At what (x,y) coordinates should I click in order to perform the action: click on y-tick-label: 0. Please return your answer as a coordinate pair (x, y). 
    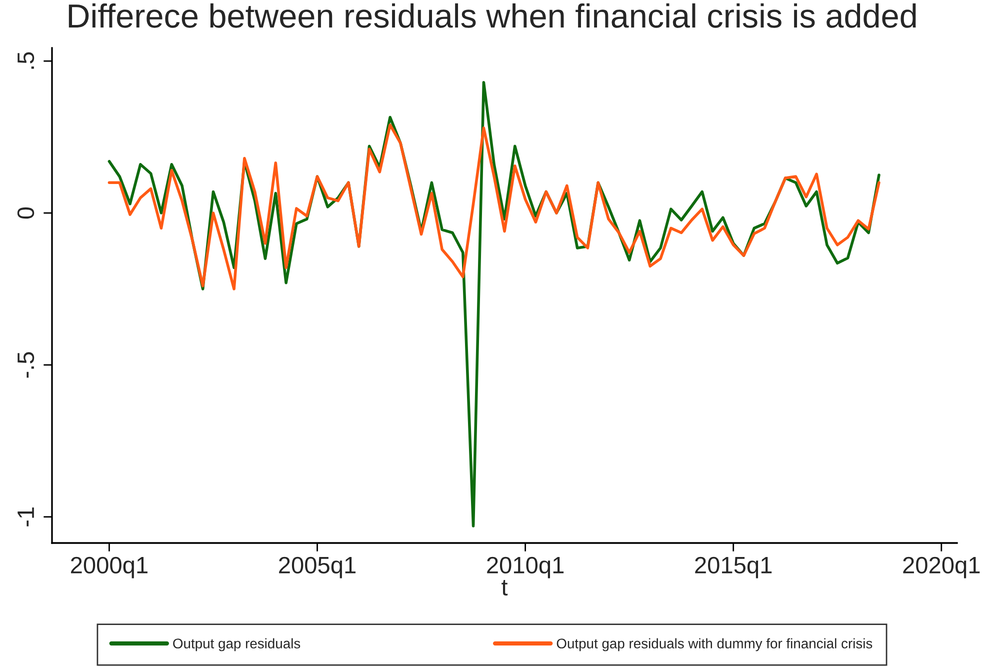
    Looking at the image, I should click on (25, 213).